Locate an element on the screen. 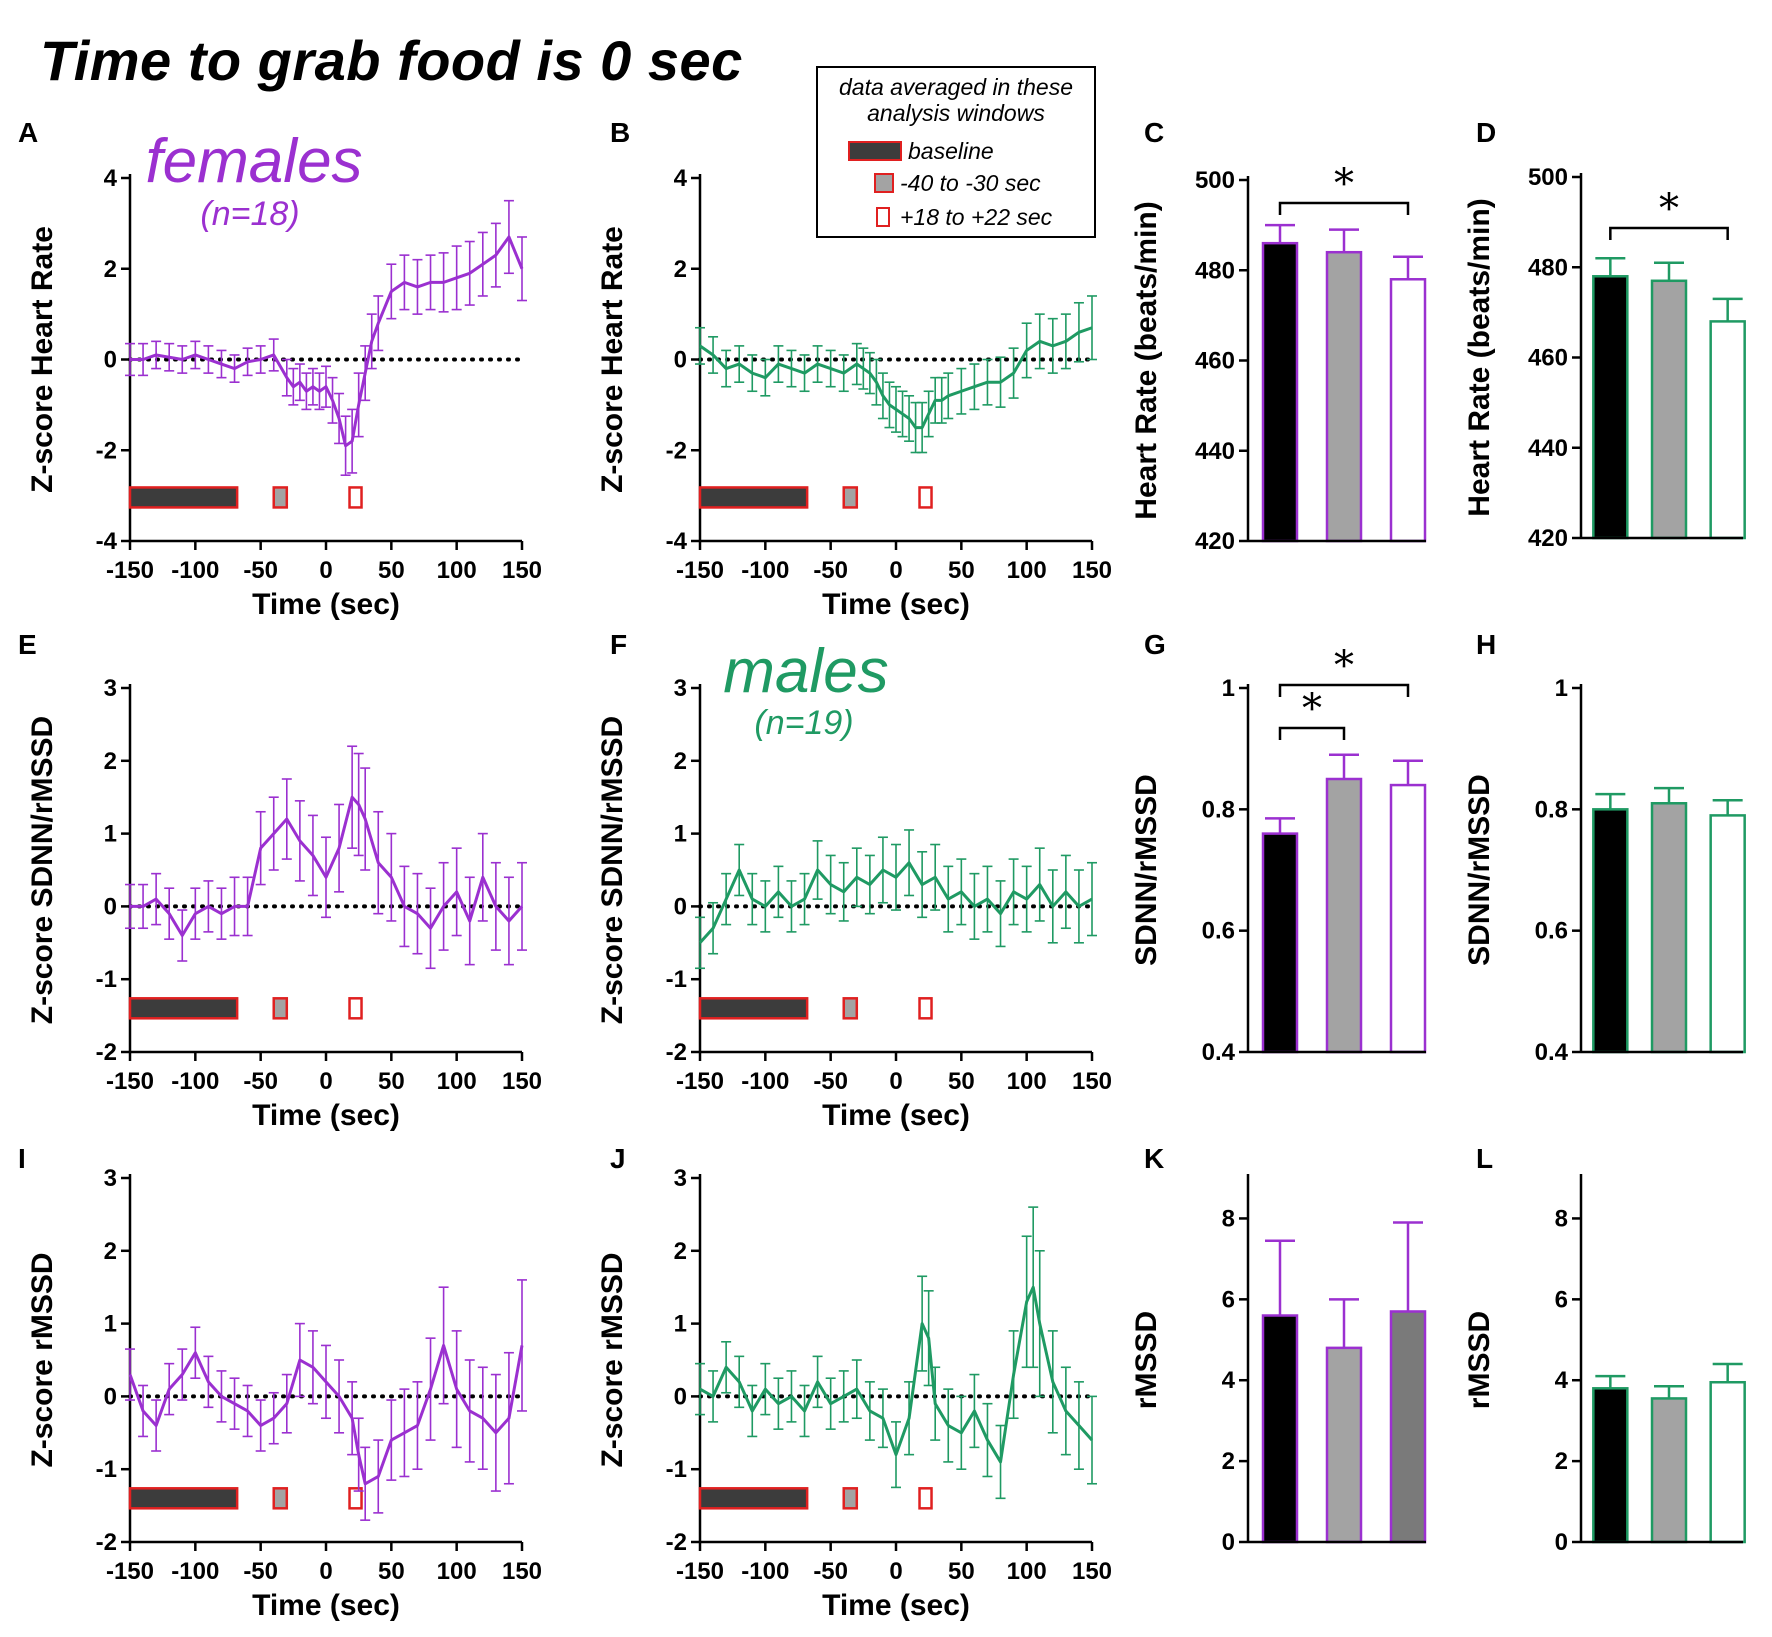 This screenshot has height=1637, width=1772. y-tick-label-e: 3 is located at coordinates (110, 688).